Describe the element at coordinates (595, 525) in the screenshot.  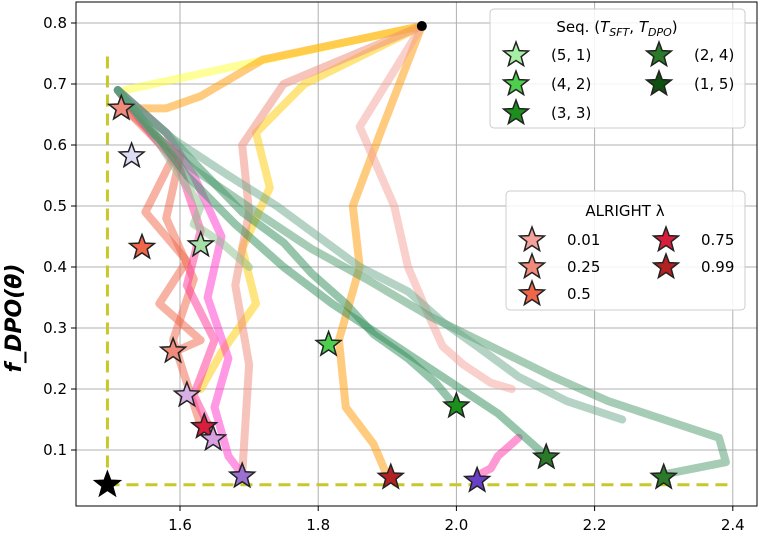
I see `x-tick-label: 2.2` at that location.